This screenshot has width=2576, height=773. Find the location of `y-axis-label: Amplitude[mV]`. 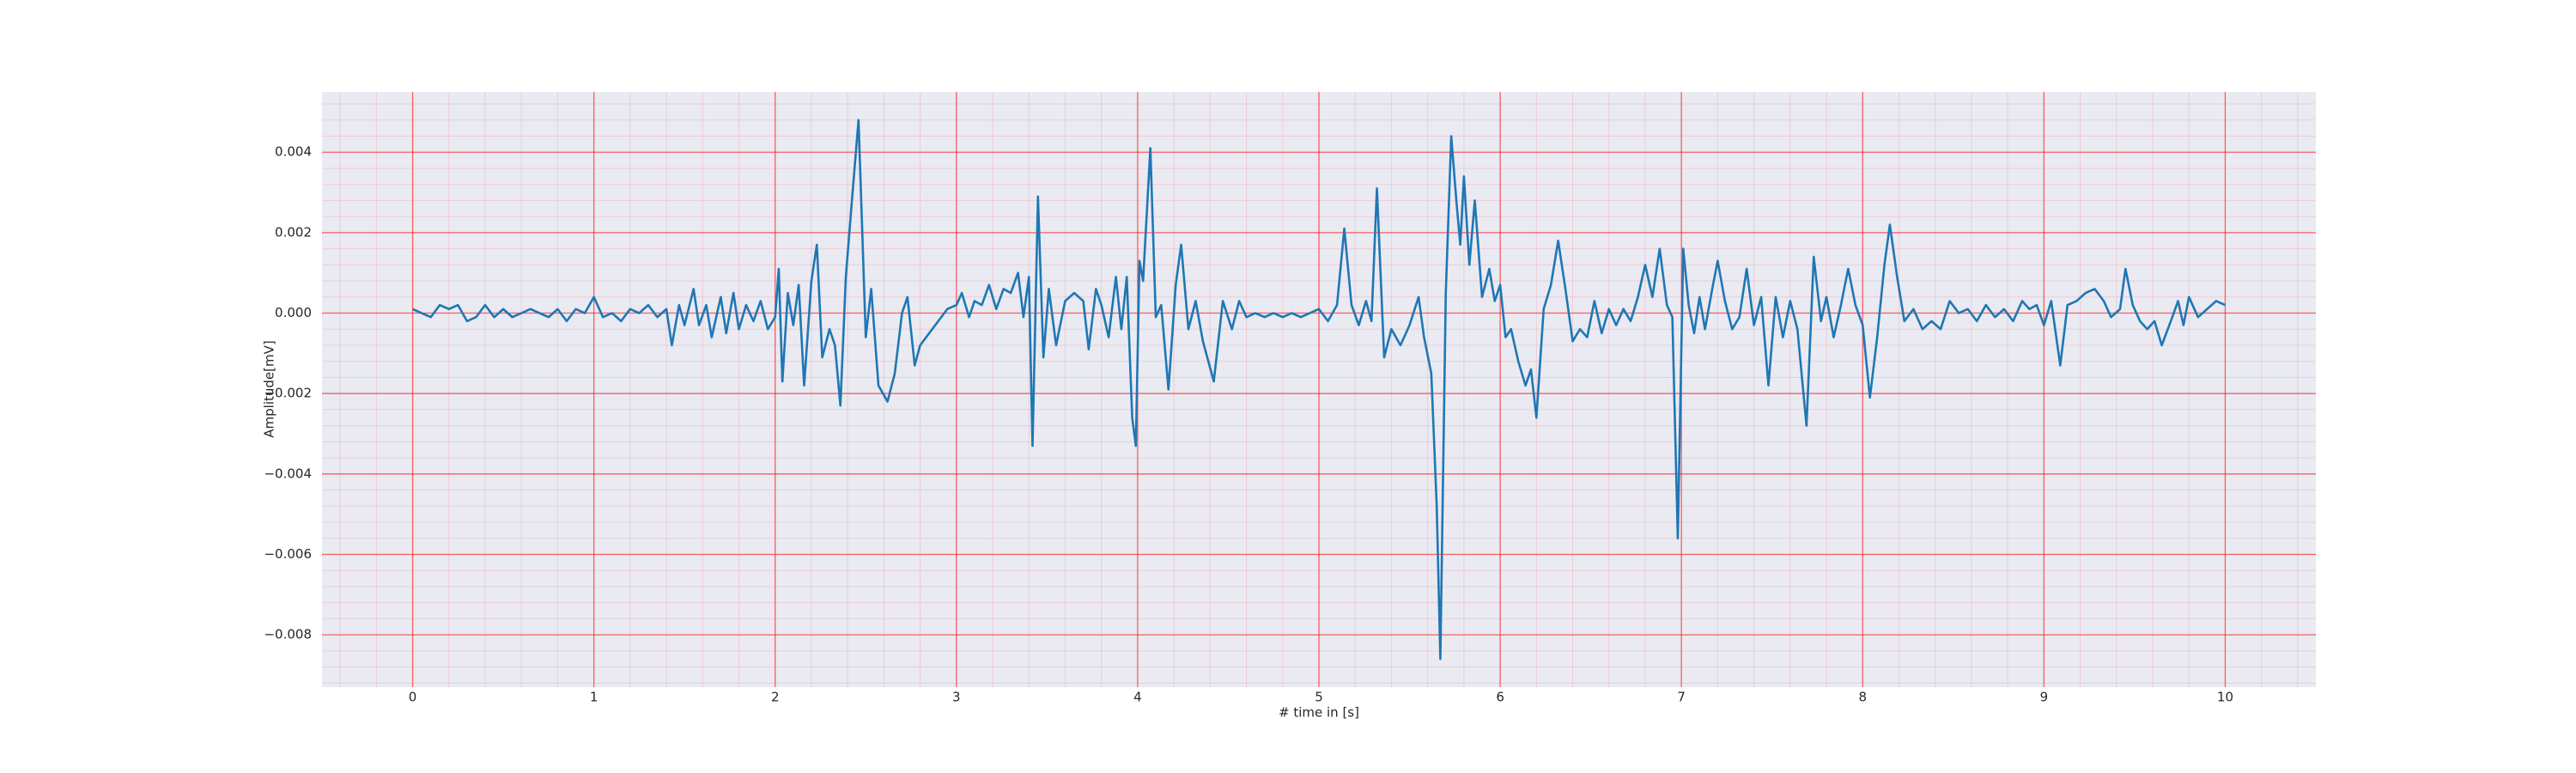

y-axis-label: Amplitude[mV] is located at coordinates (269, 388).